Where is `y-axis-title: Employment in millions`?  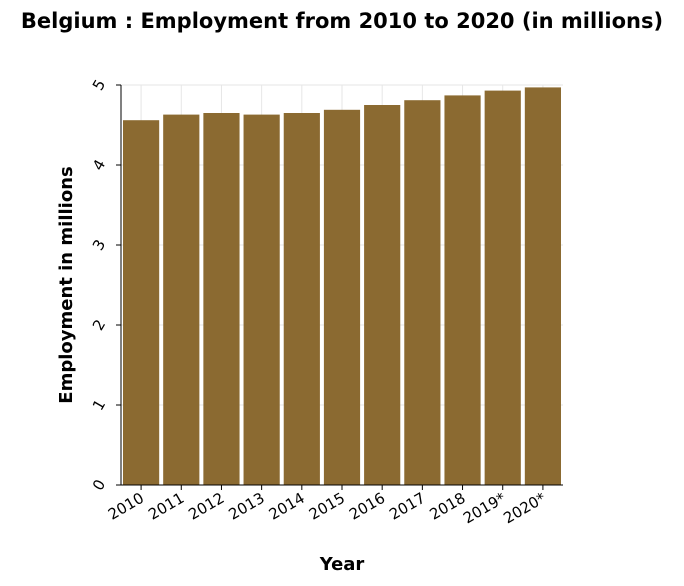
y-axis-title: Employment in millions is located at coordinates (66, 284).